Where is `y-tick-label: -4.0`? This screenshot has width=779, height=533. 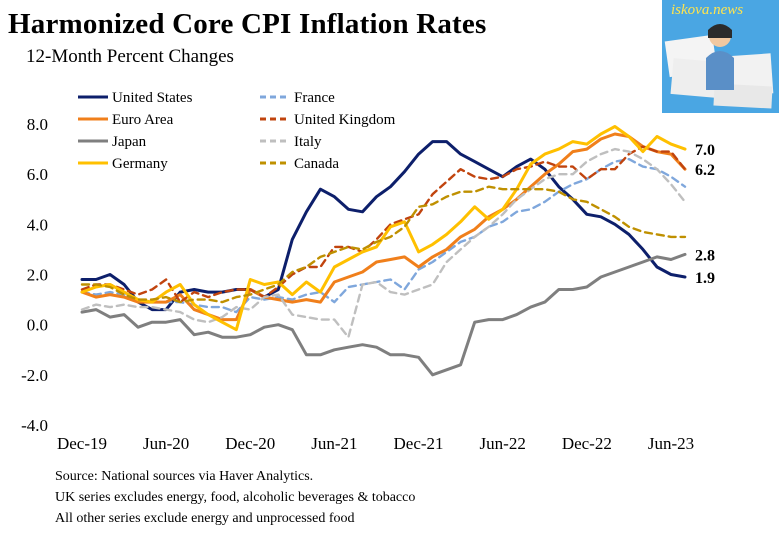
y-tick-label: -4.0 is located at coordinates (34, 425).